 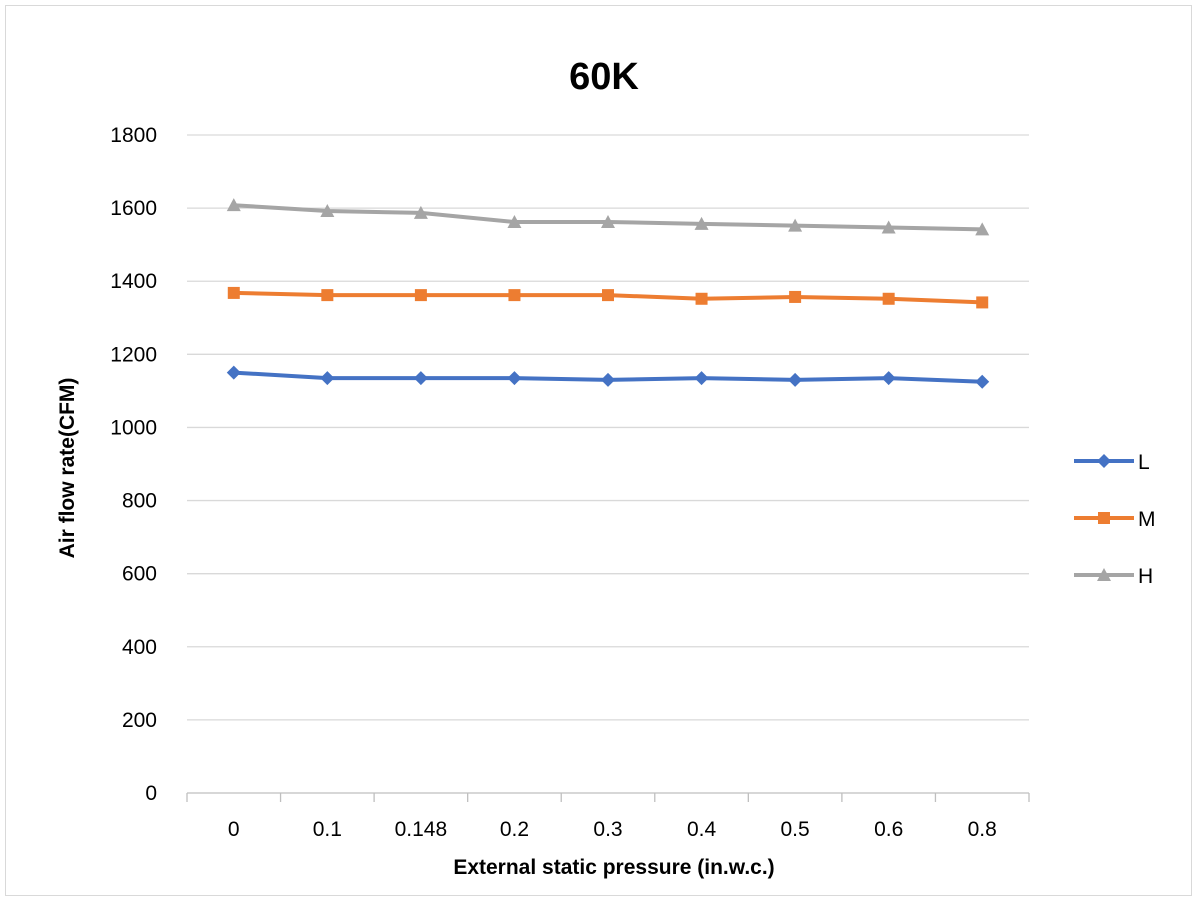 I want to click on axes, so click(x=608, y=797).